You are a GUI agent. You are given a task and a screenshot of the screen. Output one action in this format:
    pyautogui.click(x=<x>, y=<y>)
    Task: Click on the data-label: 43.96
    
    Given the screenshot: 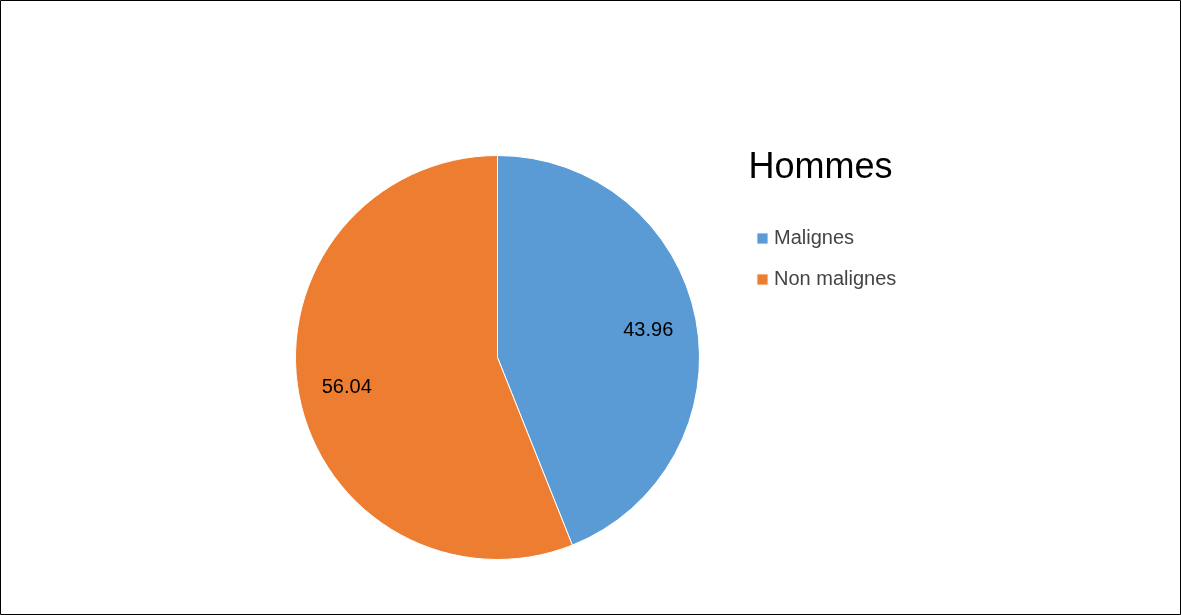 What is the action you would take?
    pyautogui.click(x=648, y=328)
    